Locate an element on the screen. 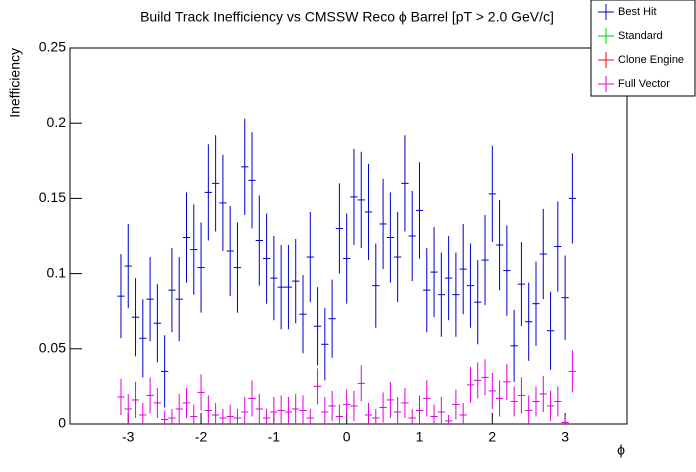  legend-label: Best Hit is located at coordinates (637, 12).